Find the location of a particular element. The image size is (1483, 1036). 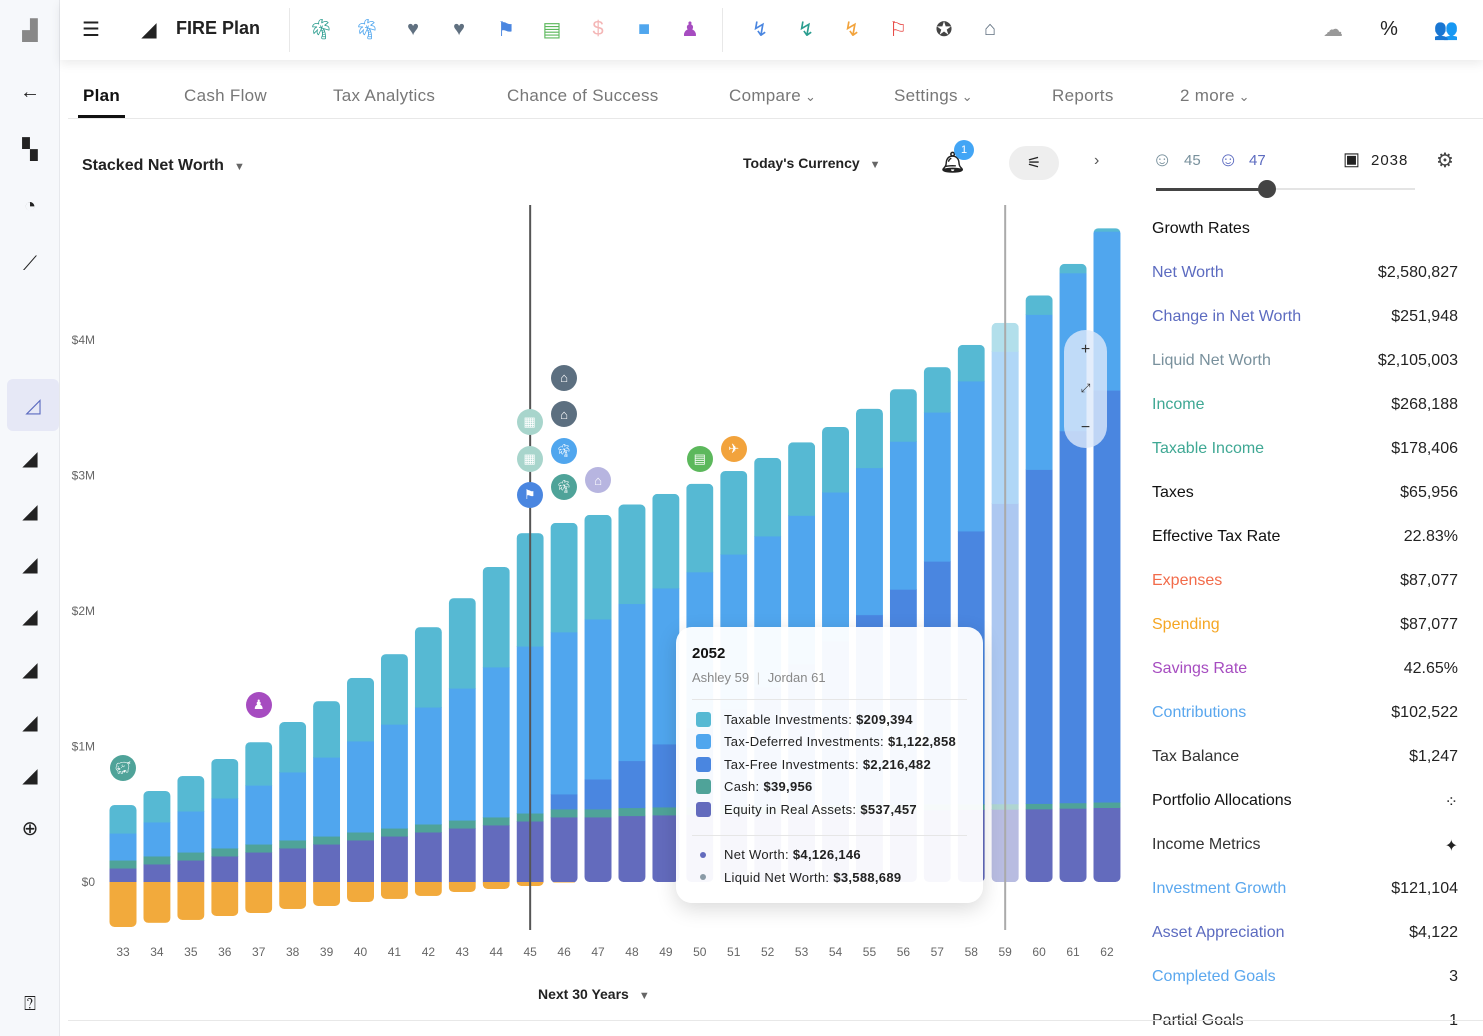

slider-thumb is located at coordinates (1267, 189).